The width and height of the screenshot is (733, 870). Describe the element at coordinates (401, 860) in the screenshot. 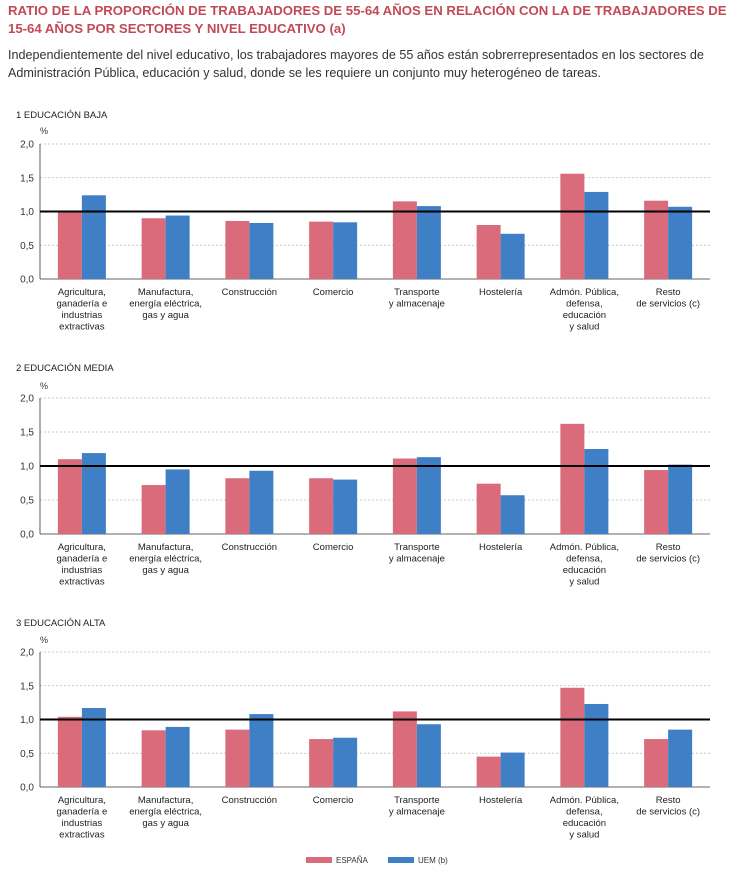

I see `legend-swatch-uem` at that location.